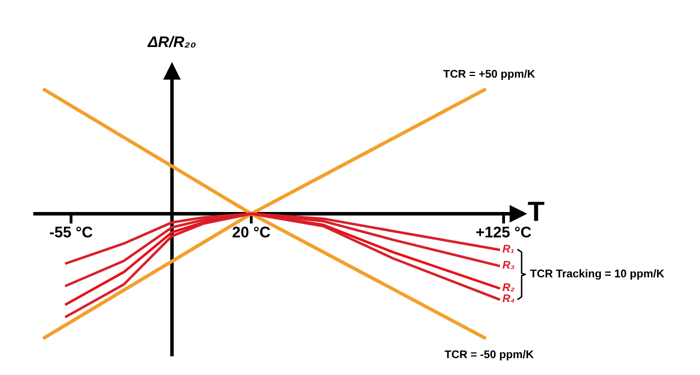 This screenshot has height=375, width=700. I want to click on series-label: TCR = -50 ppm/K, so click(489, 355).